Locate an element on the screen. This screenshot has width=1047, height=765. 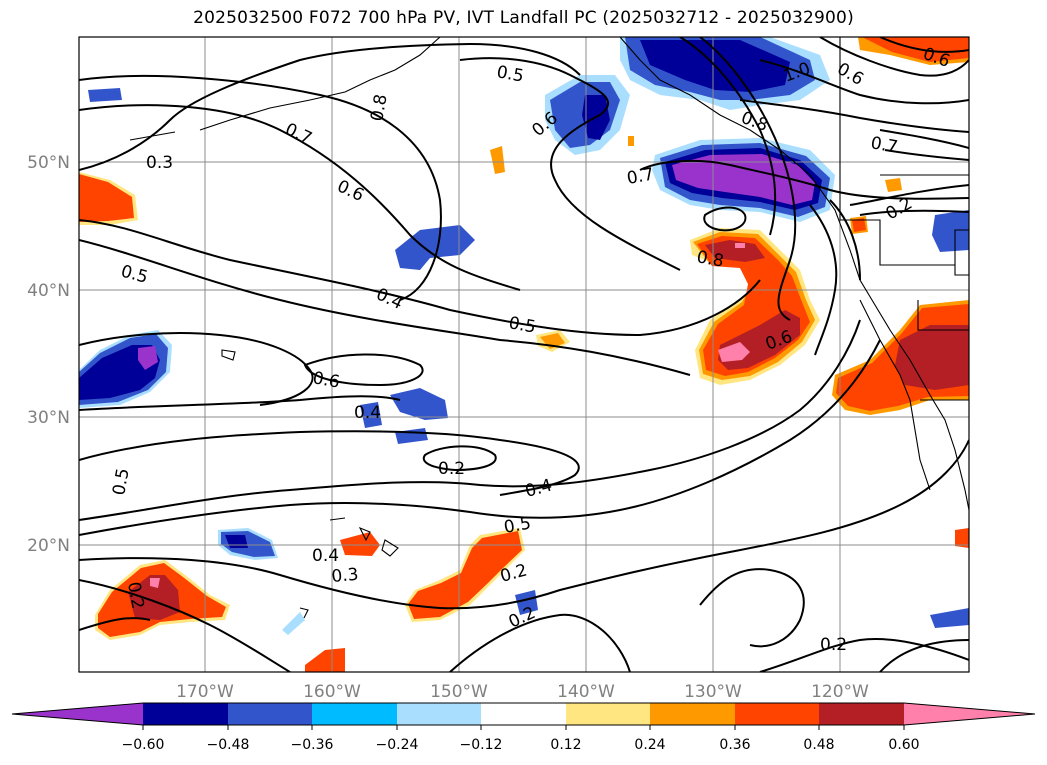
colorbar-tick-label: −0.12 is located at coordinates (481, 745).